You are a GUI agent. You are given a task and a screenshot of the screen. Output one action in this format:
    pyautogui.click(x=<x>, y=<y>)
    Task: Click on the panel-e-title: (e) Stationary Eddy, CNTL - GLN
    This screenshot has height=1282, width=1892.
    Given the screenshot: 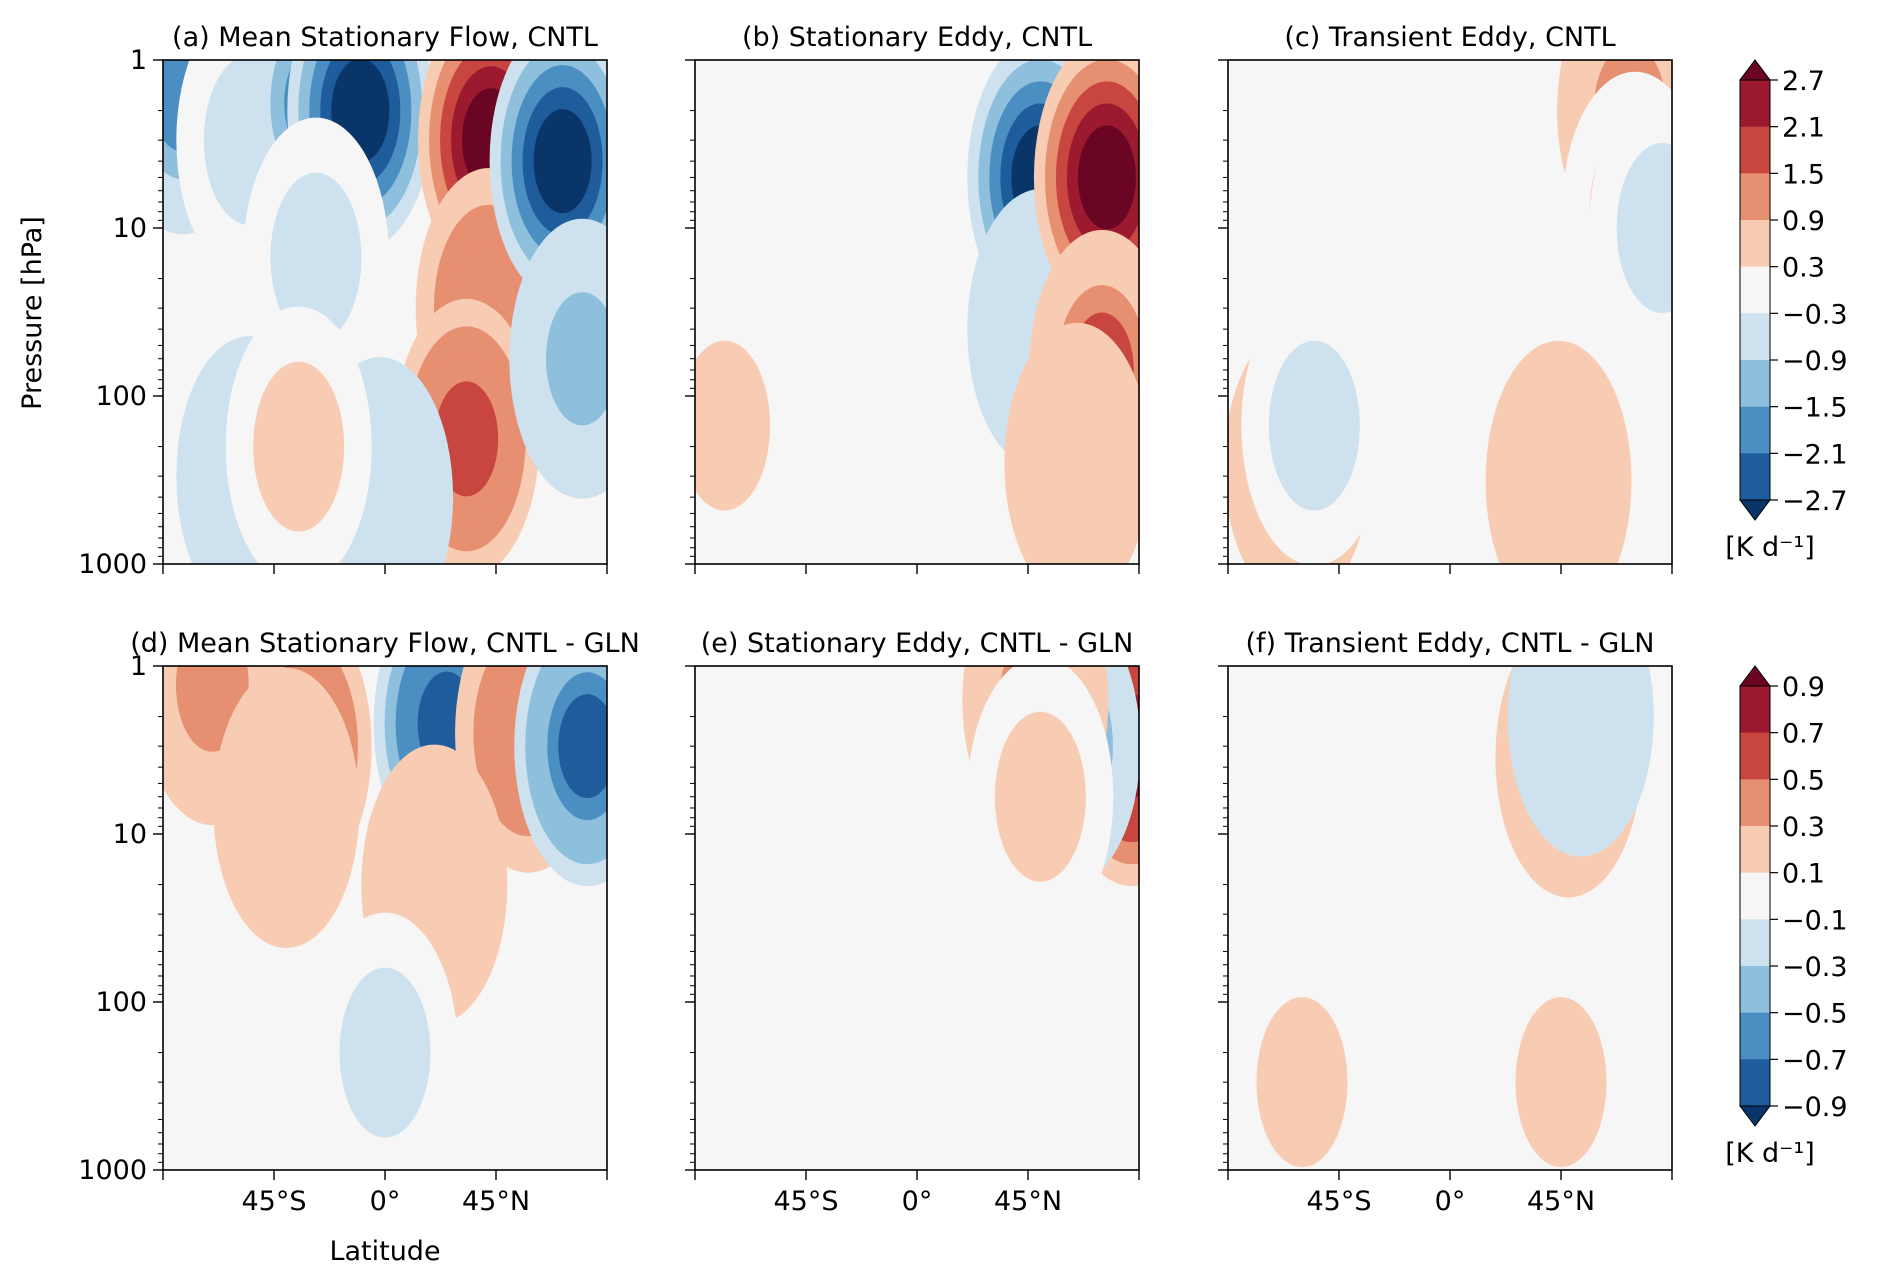 What is the action you would take?
    pyautogui.click(x=917, y=643)
    